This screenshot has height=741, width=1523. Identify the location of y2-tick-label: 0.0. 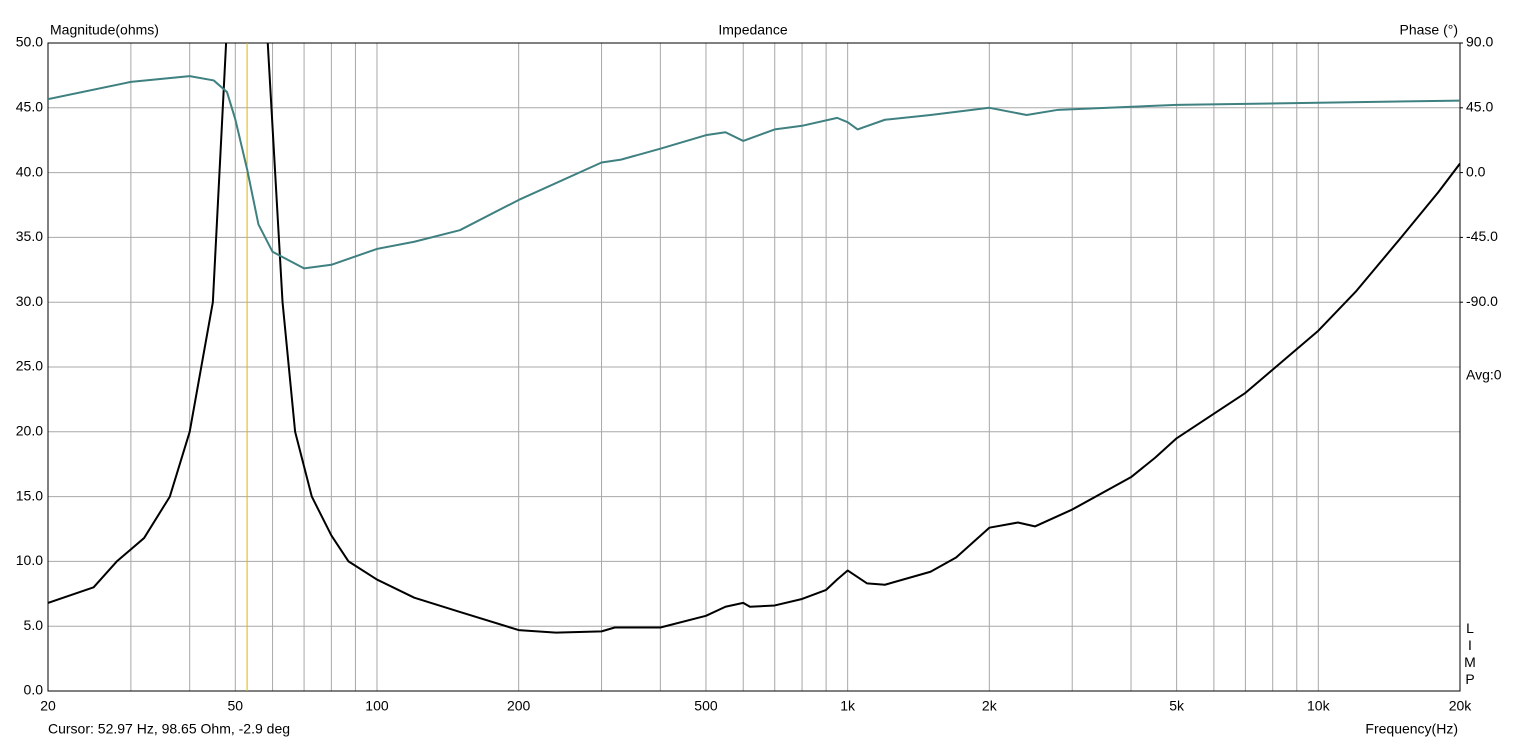
(1476, 171).